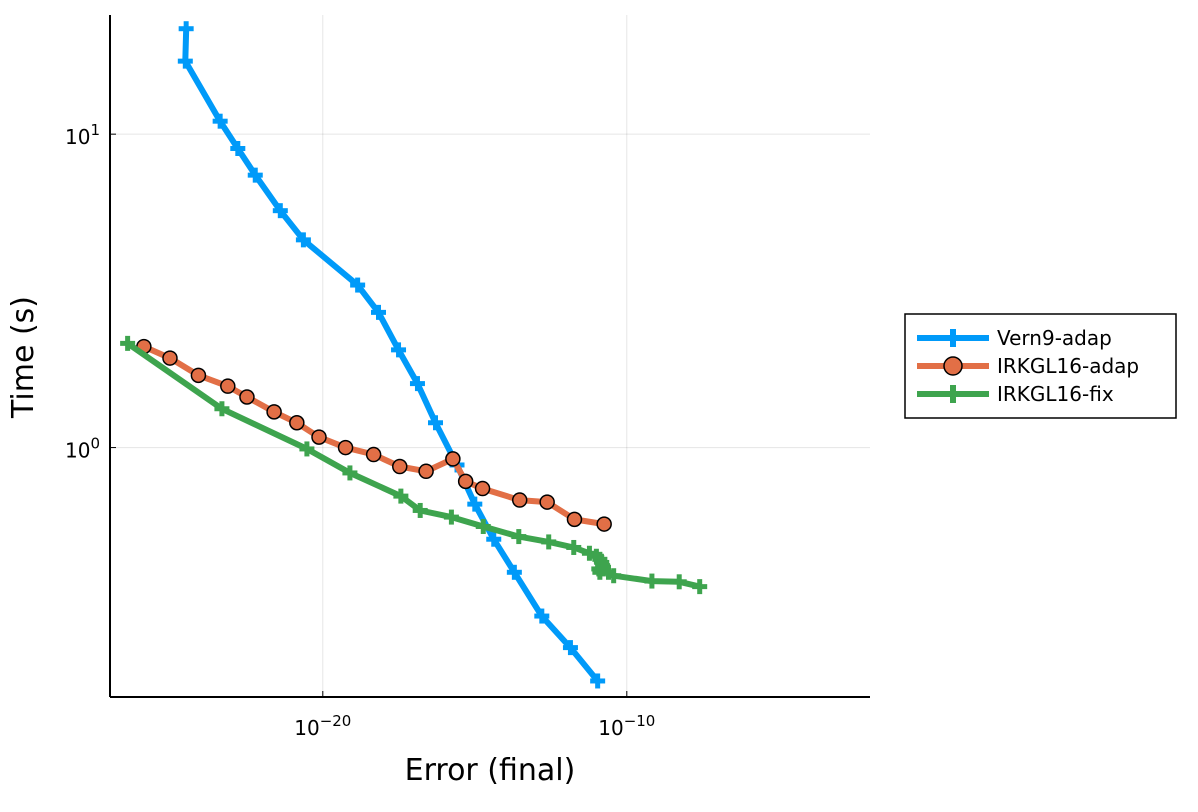 The image size is (1198, 812). What do you see at coordinates (1068, 366) in the screenshot?
I see `legend-label: IRKGL16-adap` at bounding box center [1068, 366].